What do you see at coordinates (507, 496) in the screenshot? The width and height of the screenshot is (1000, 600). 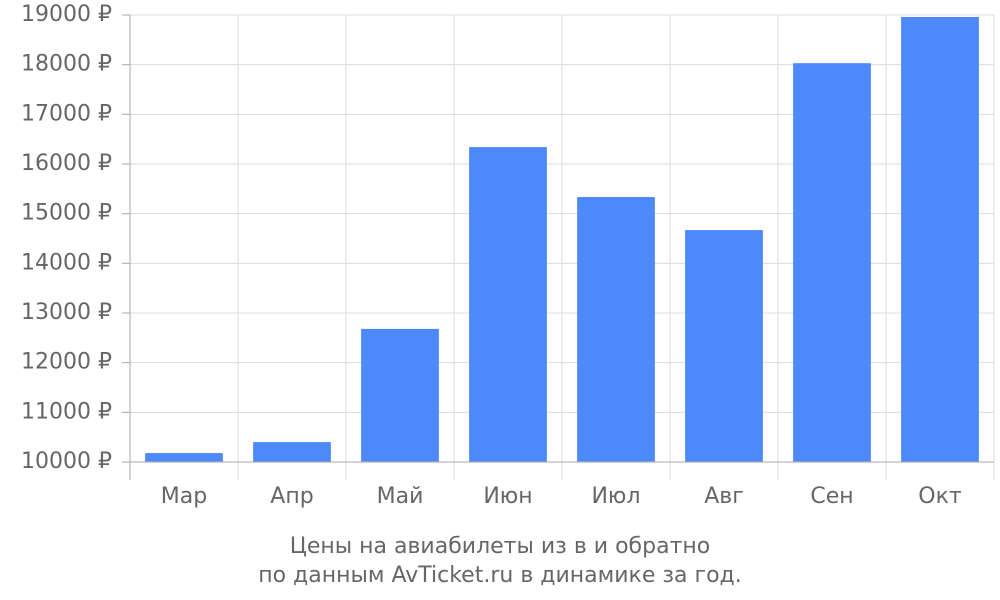 I see `x-tick-label: Июн` at bounding box center [507, 496].